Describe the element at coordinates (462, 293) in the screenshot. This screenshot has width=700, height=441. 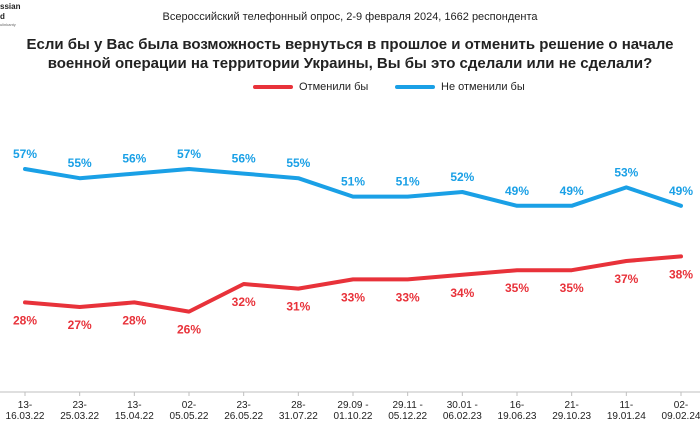
I see `data-label: 34%` at that location.